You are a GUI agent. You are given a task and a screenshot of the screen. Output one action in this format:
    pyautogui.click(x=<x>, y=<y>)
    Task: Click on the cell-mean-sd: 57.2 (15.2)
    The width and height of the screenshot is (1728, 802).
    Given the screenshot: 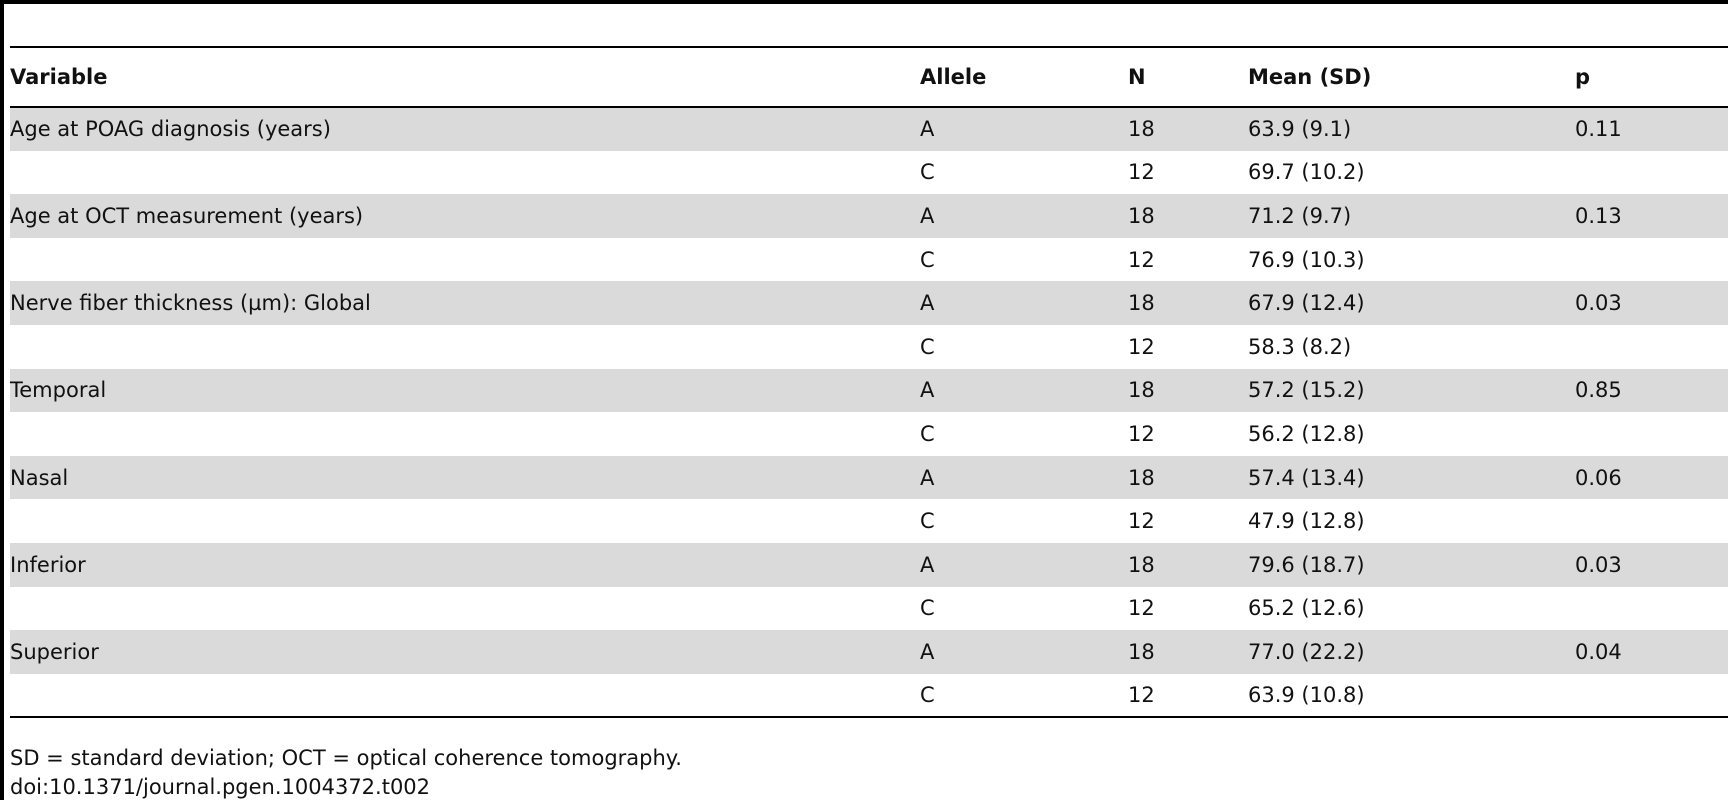 What is the action you would take?
    pyautogui.click(x=1411, y=390)
    